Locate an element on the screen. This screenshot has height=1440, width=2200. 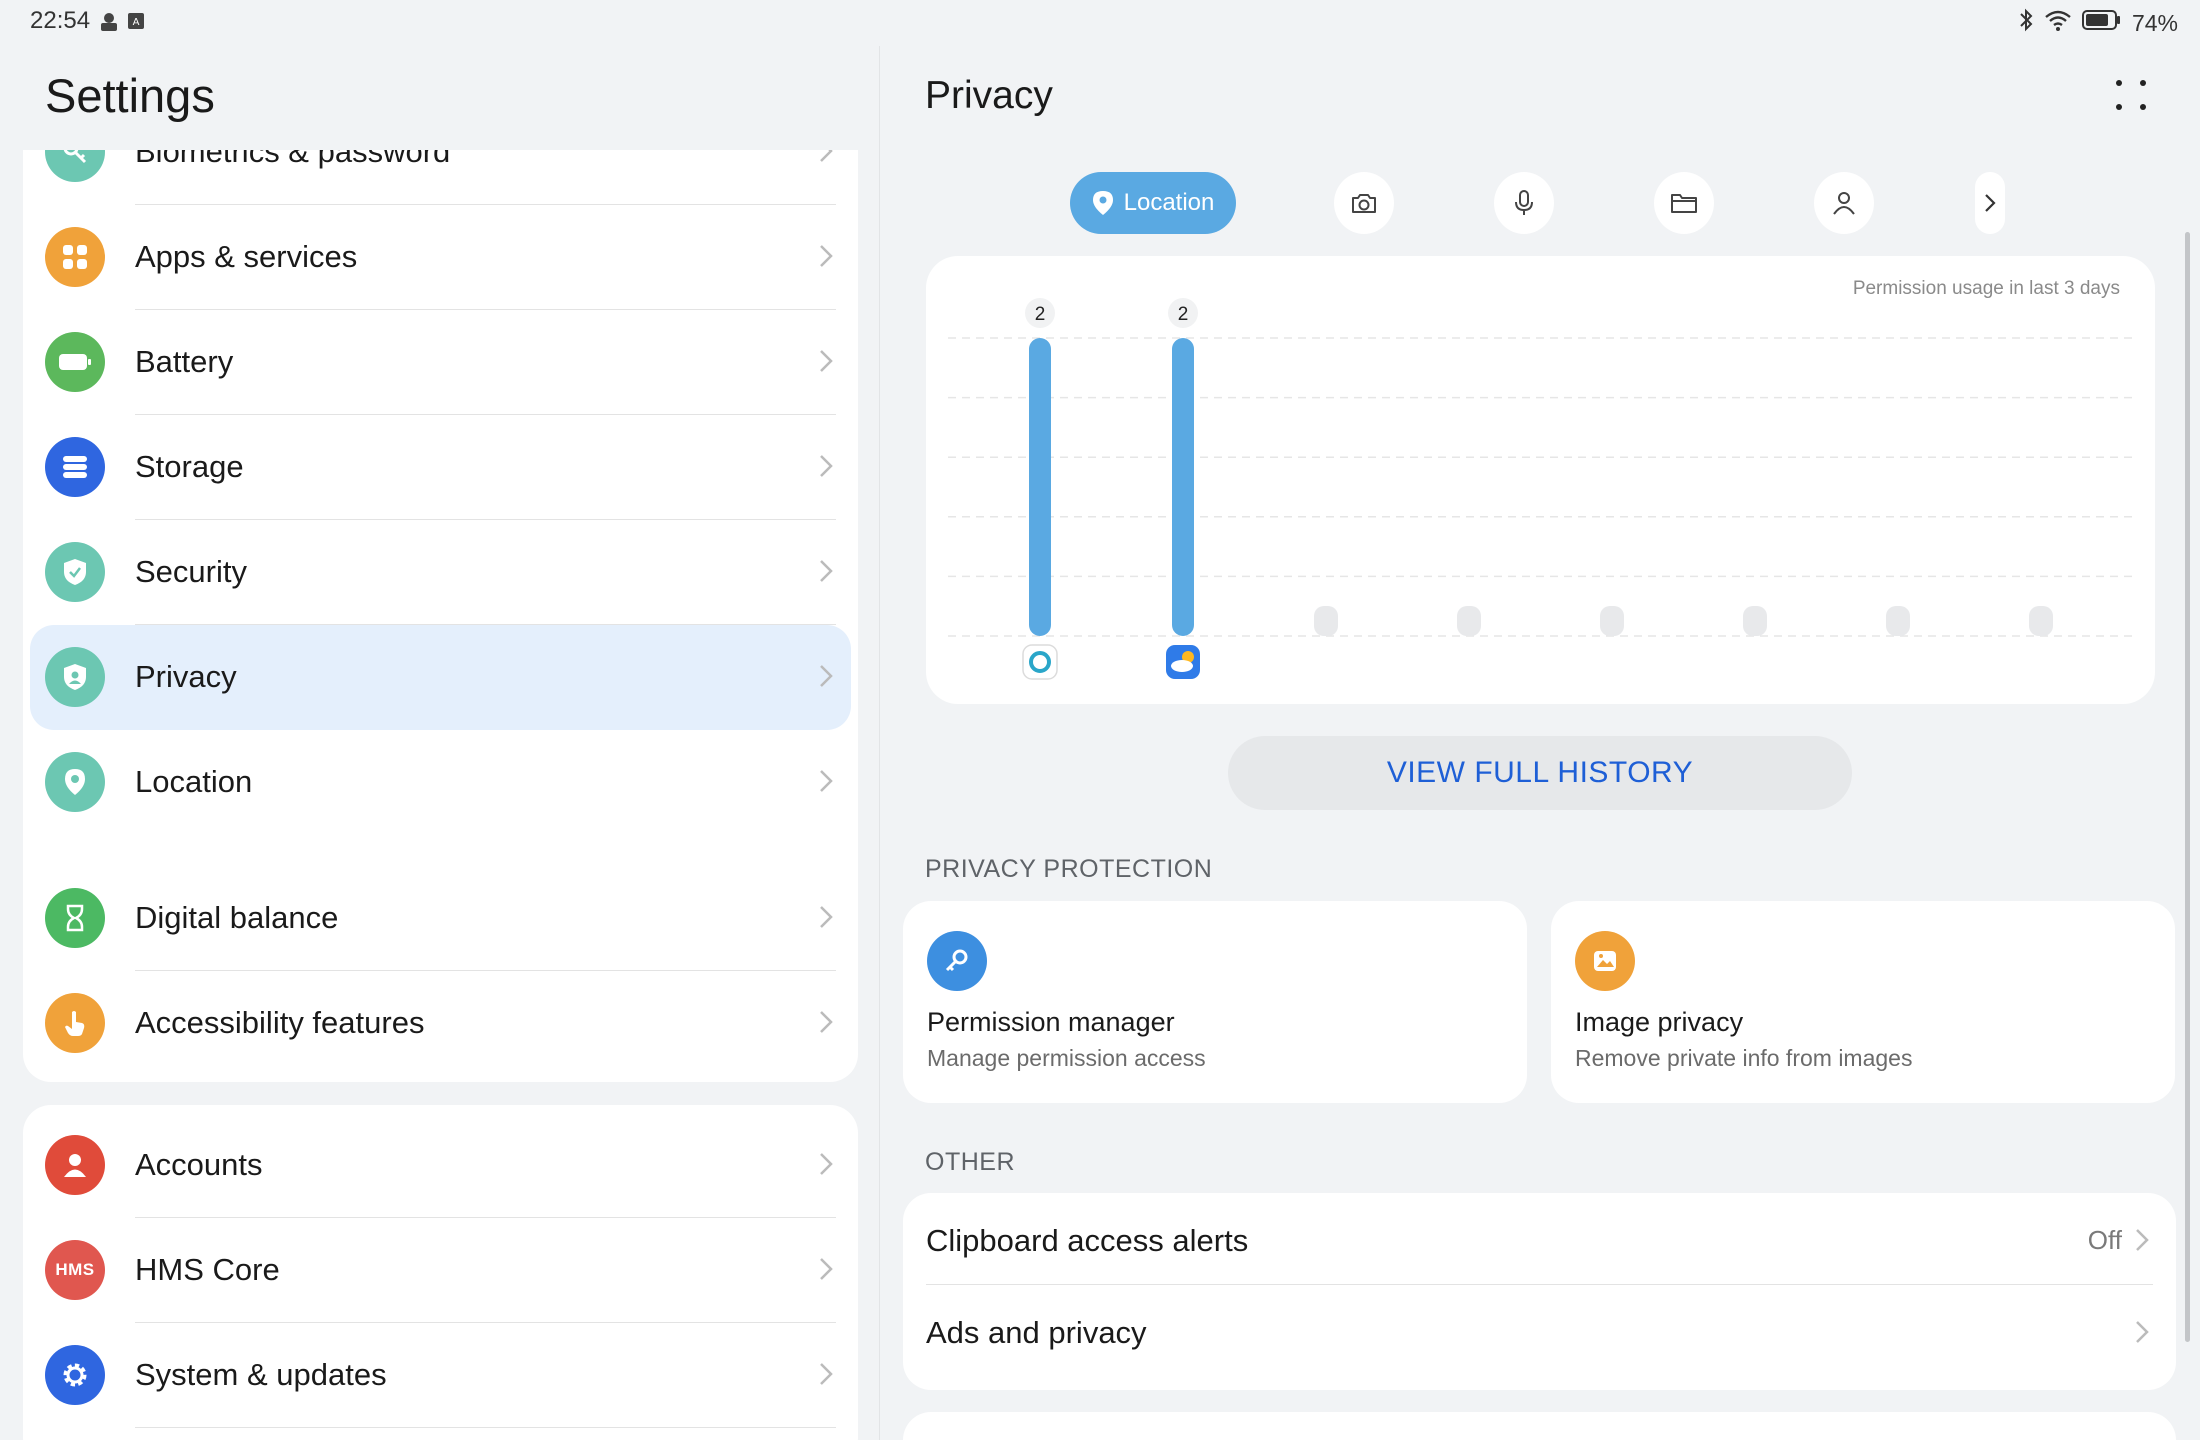
storage-icon is located at coordinates (75, 467).